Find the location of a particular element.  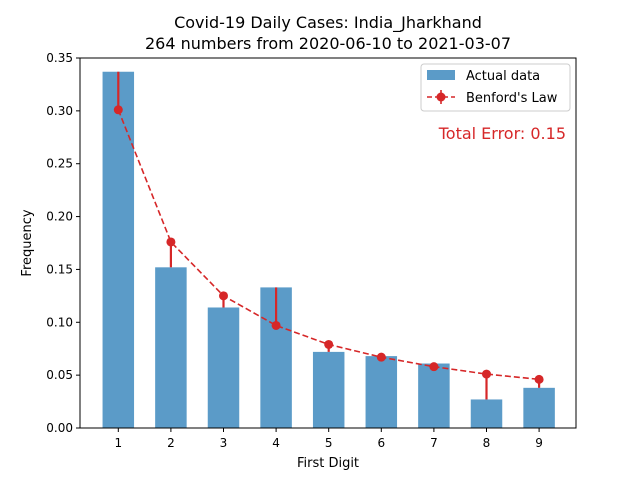

x-tick-label: 7 is located at coordinates (434, 443).